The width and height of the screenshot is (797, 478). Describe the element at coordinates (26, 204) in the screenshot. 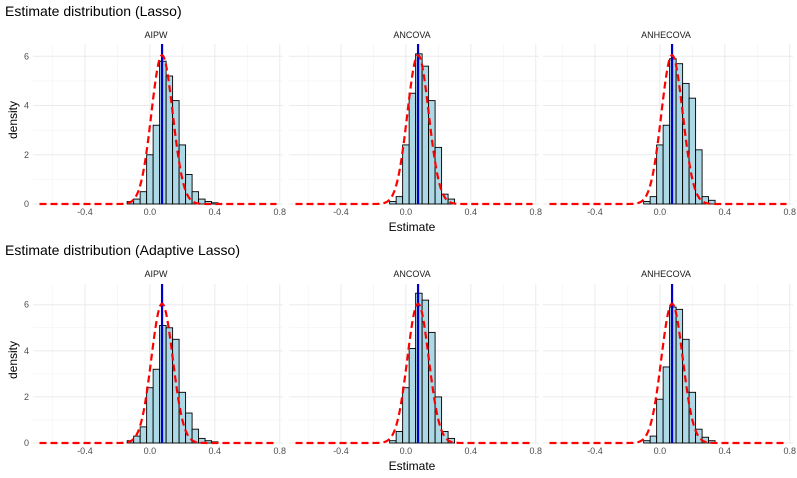

I see `y-tick-label-lasso: 0` at that location.